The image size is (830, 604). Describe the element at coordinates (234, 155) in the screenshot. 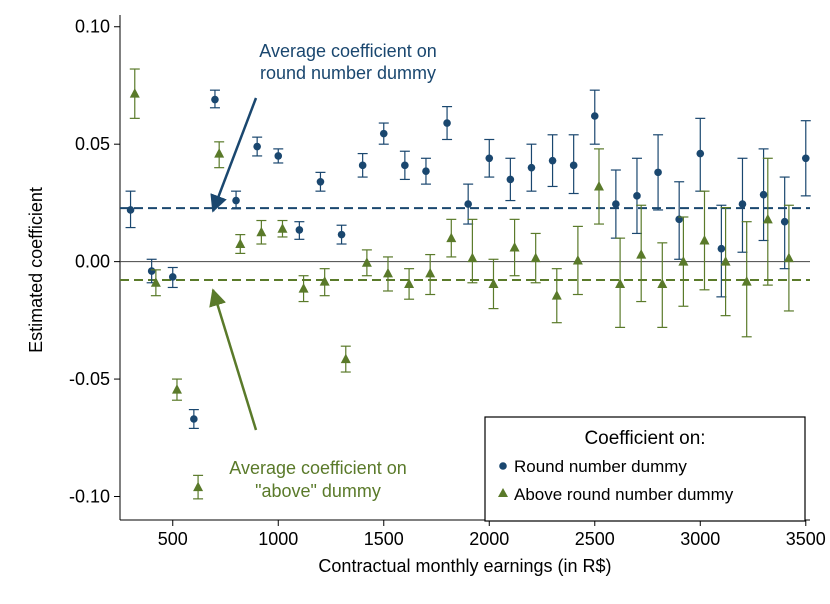

I see `annotation-round-arrow` at that location.